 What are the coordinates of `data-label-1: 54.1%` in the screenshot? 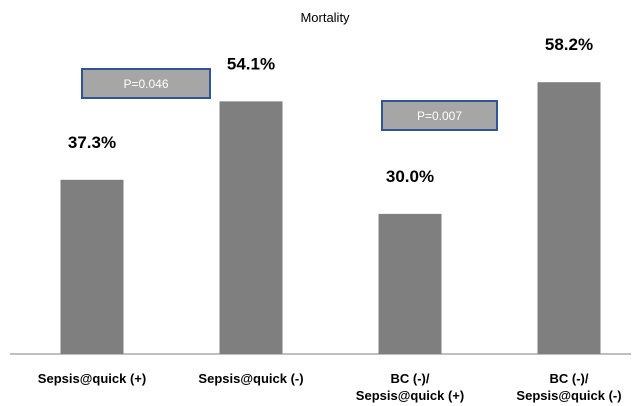 It's located at (251, 63).